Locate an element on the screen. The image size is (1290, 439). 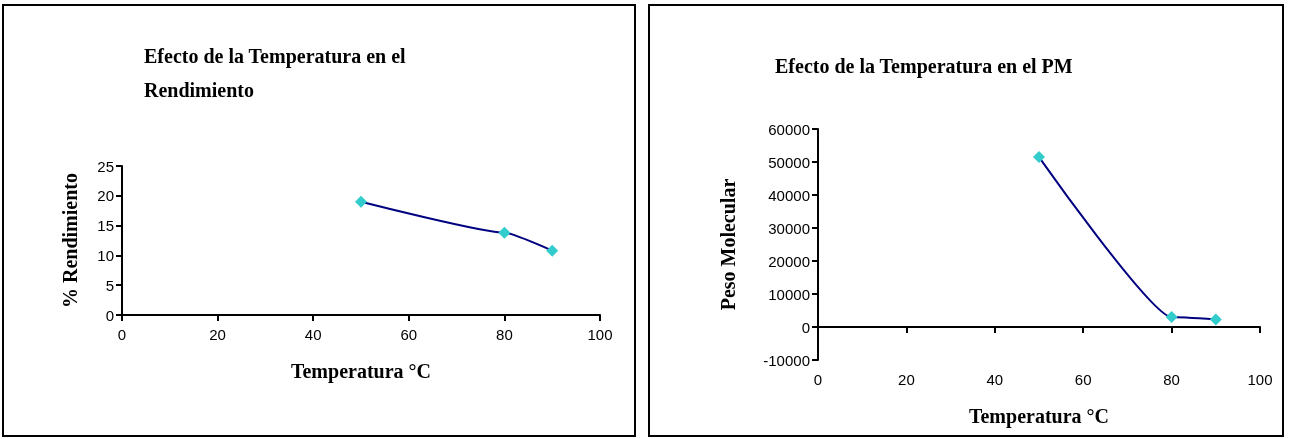
y-tick-label: 10000 is located at coordinates (789, 294).